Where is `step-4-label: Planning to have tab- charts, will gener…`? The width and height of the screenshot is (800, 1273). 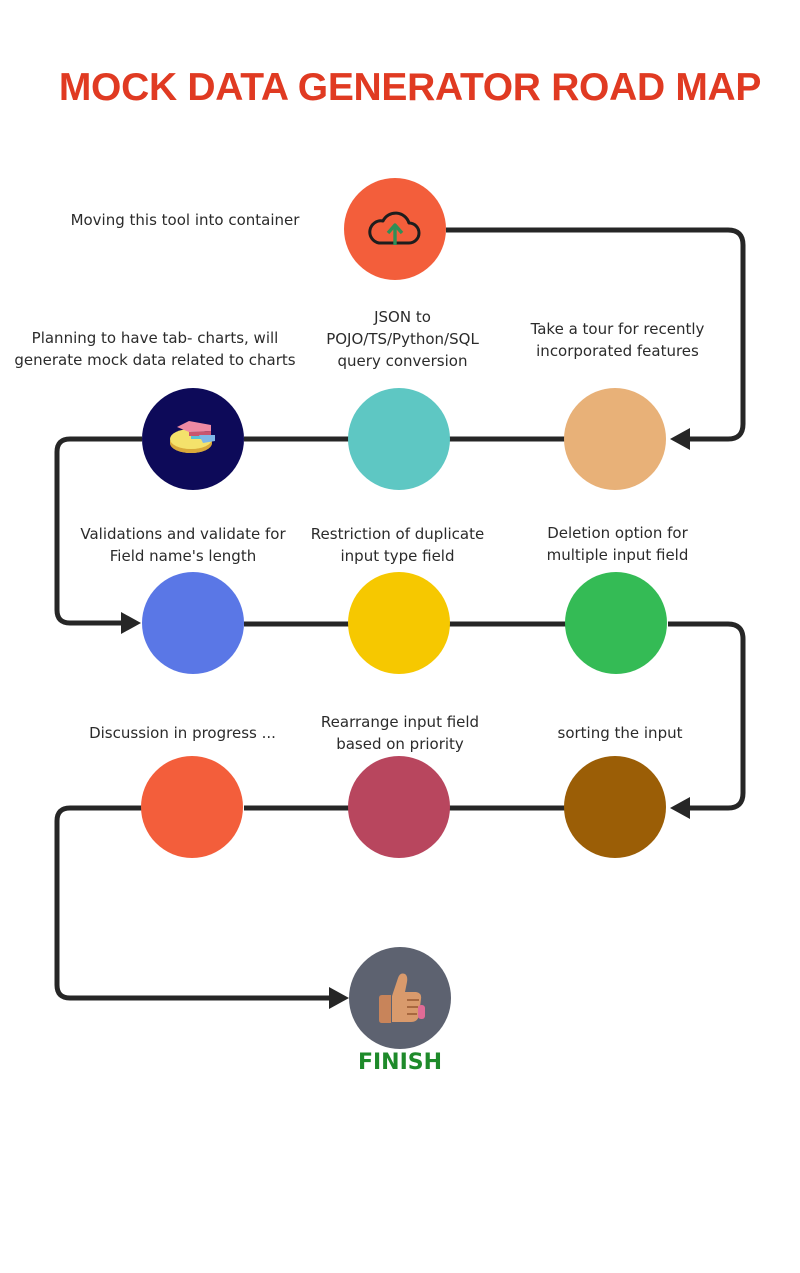 step-4-label: Planning to have tab- charts, will gener… is located at coordinates (155, 349).